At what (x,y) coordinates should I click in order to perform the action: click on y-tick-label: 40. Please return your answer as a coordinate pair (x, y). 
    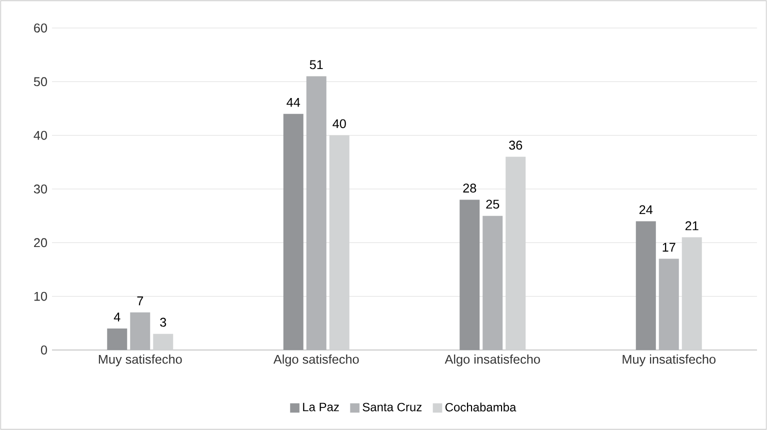
    Looking at the image, I should click on (41, 135).